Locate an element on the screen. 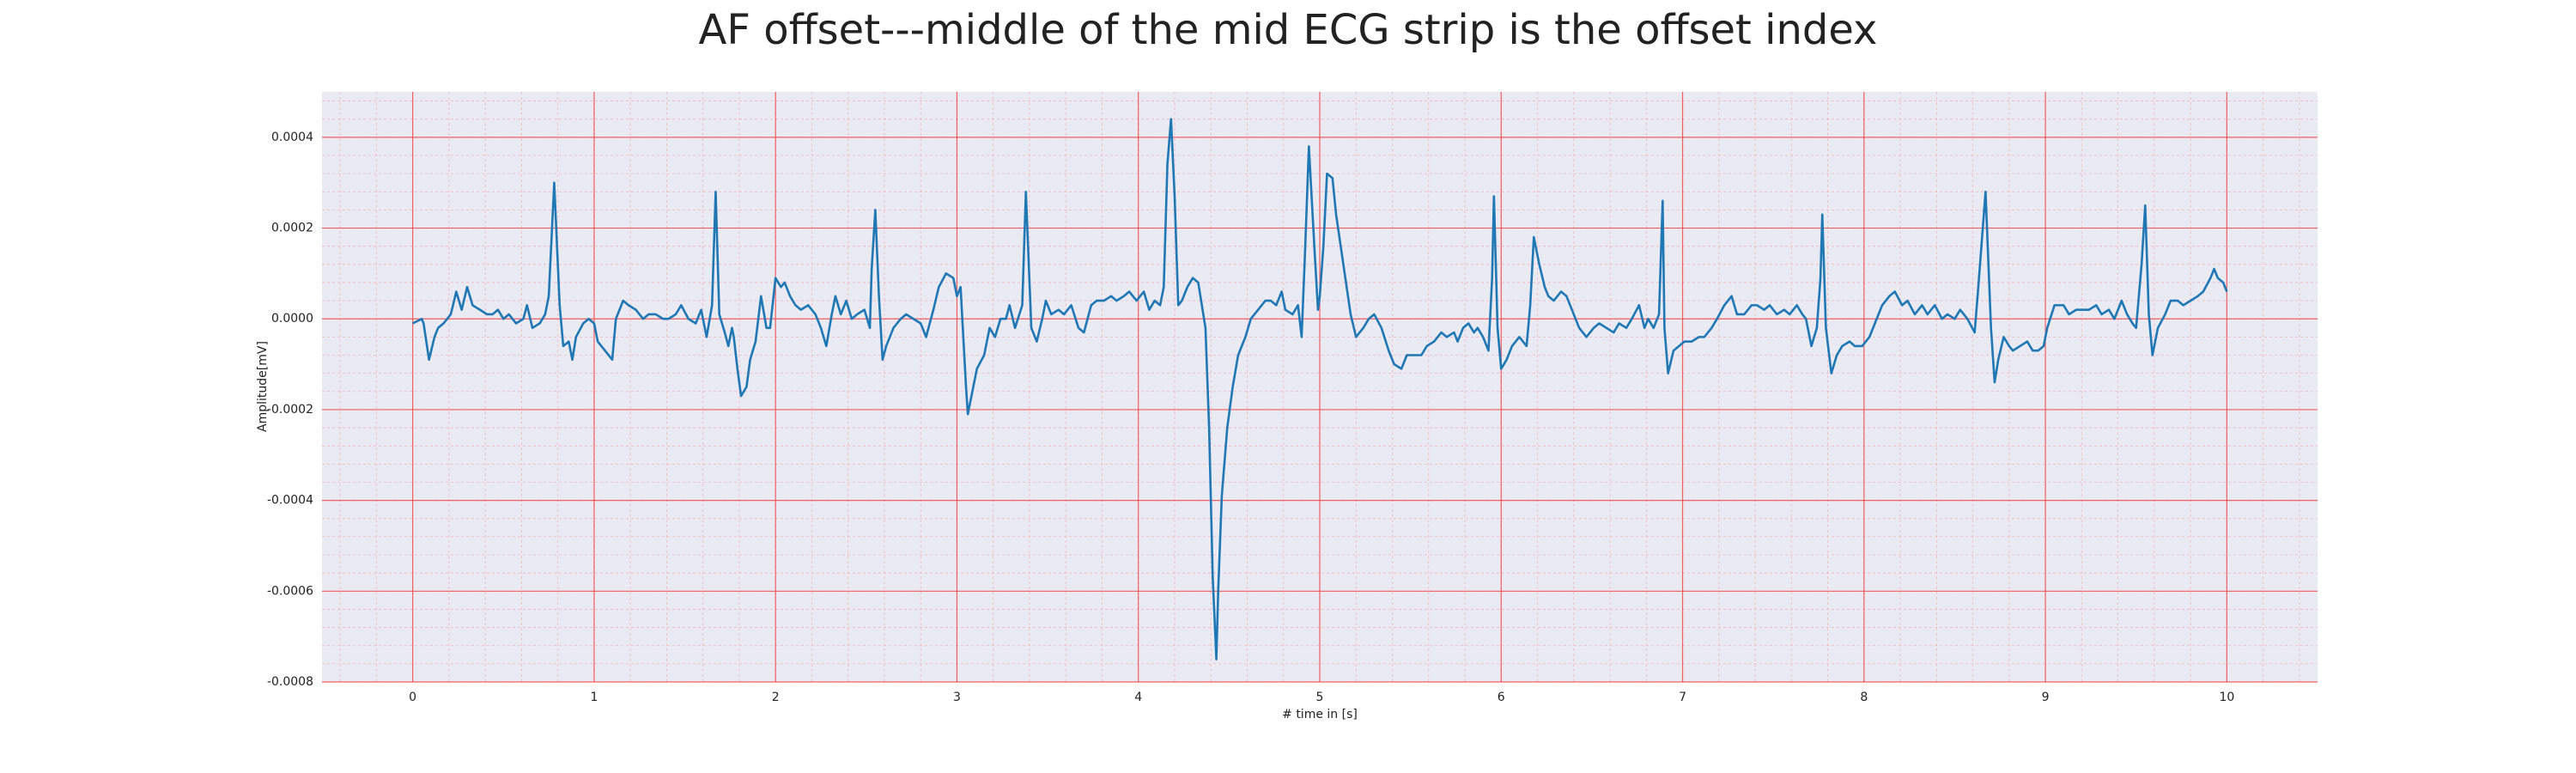  x-tick-label: 7 is located at coordinates (1682, 697).